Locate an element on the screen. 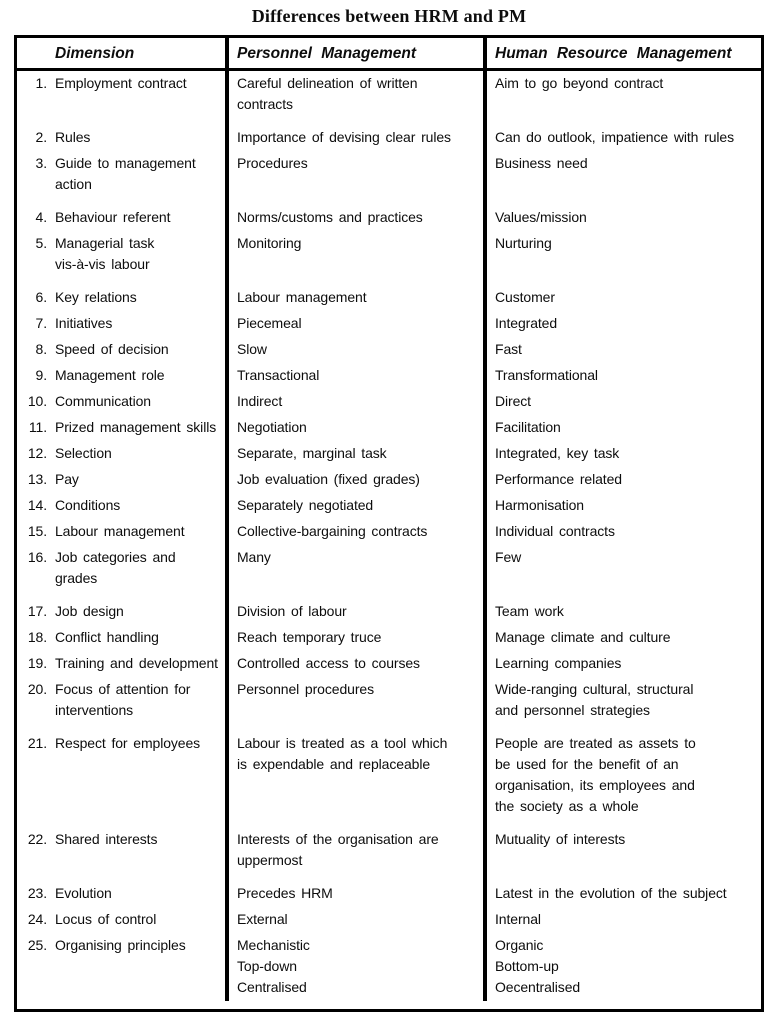 The width and height of the screenshot is (778, 1012). dimension-cell: 12. Selection is located at coordinates (121, 454).